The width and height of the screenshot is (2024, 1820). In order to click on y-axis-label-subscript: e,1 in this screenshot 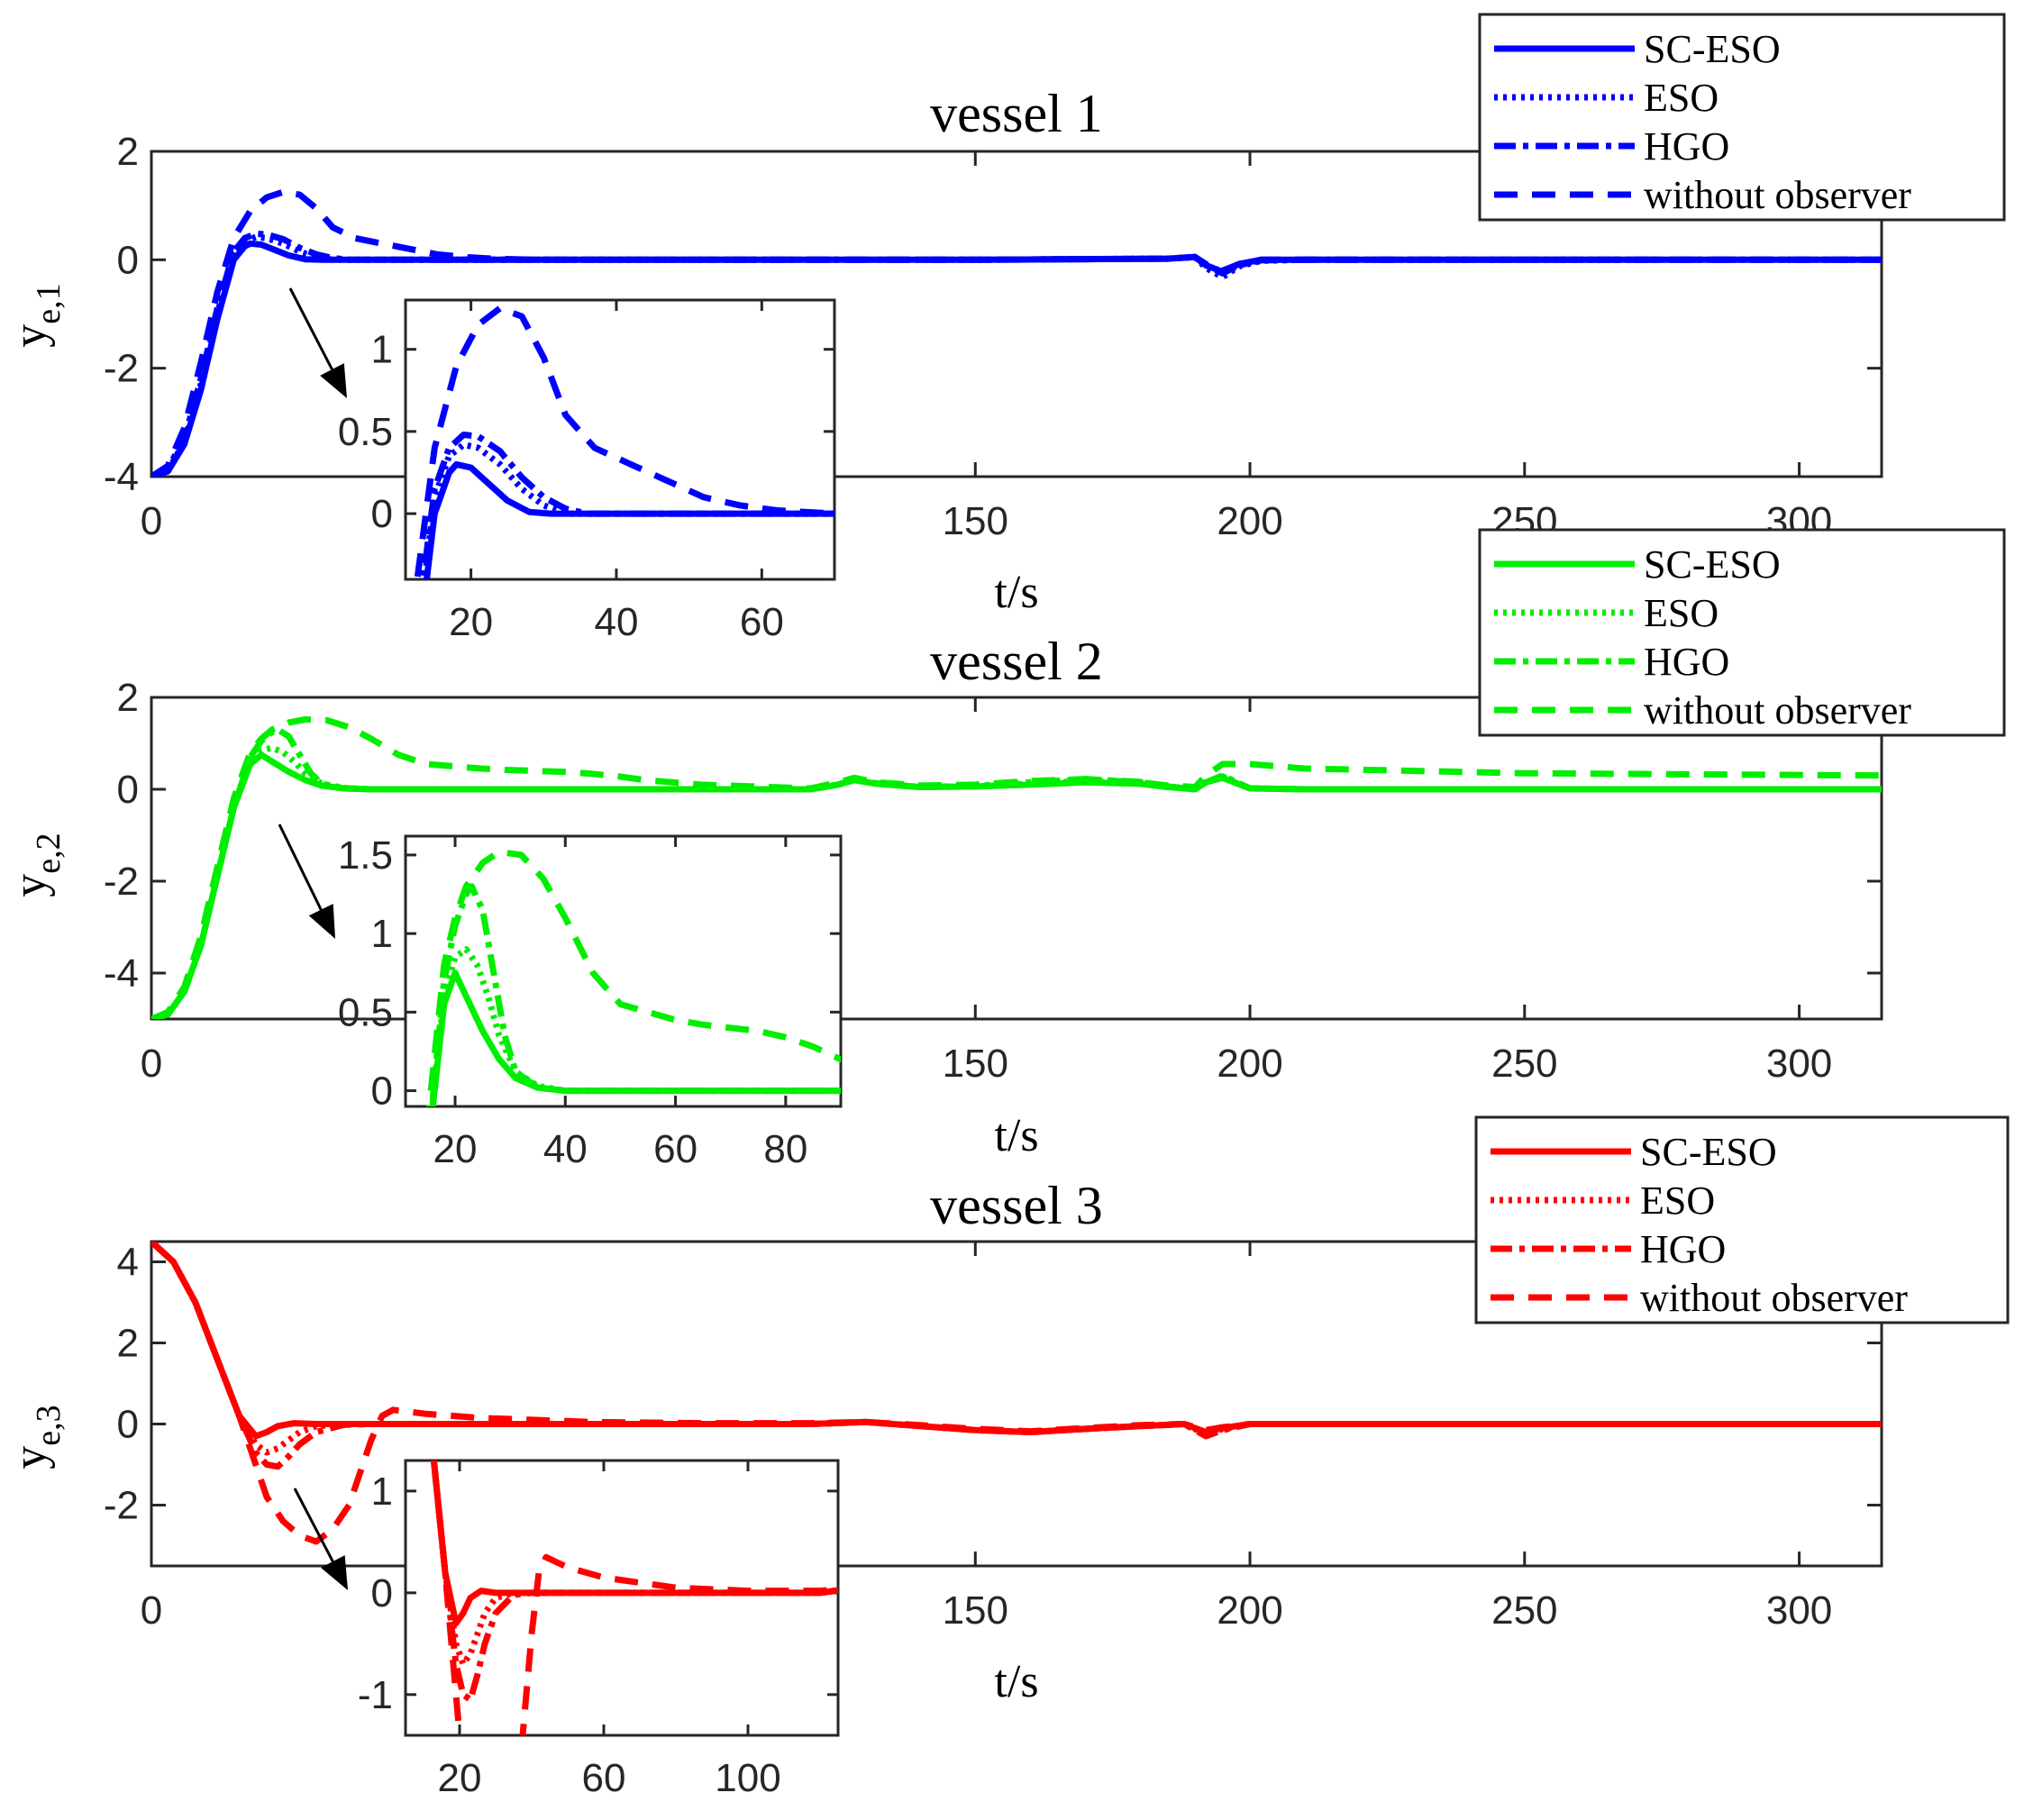, I will do `click(49, 303)`.